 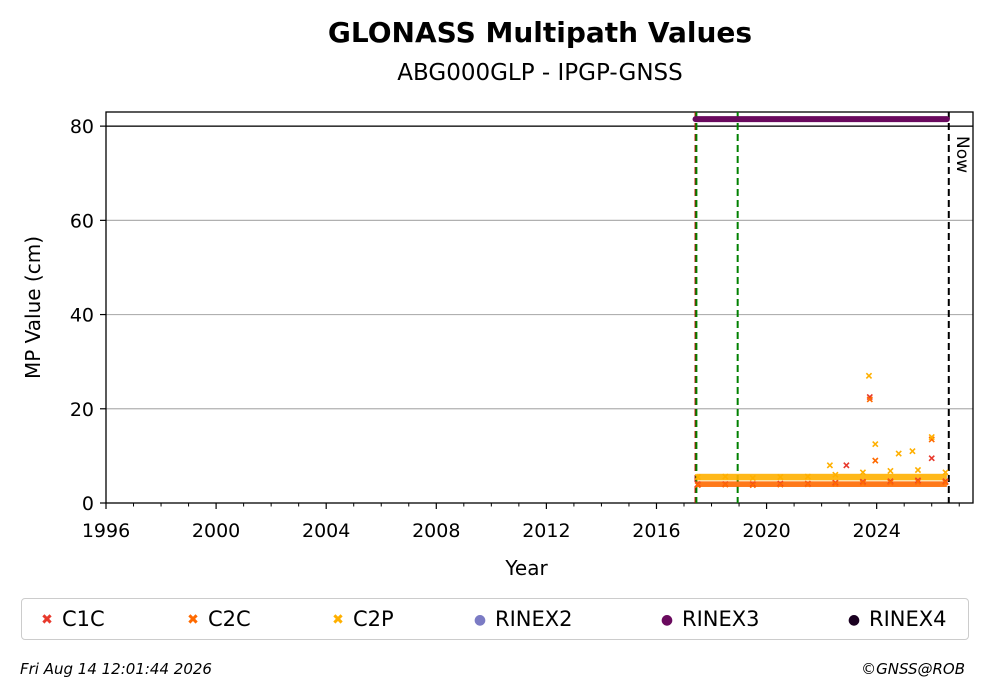 What do you see at coordinates (82, 221) in the screenshot?
I see `y-tick-label-60: 60` at bounding box center [82, 221].